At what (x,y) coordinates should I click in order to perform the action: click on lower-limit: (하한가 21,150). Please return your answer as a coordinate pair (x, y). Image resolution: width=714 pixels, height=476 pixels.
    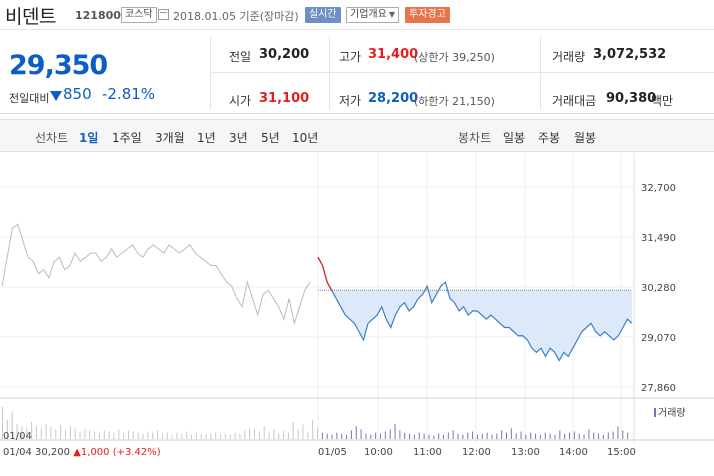
    Looking at the image, I should click on (454, 101).